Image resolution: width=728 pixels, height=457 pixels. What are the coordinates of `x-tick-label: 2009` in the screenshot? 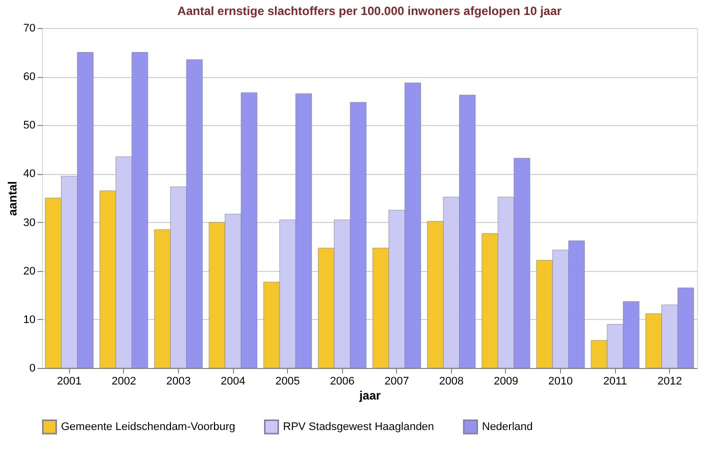 It's located at (506, 382).